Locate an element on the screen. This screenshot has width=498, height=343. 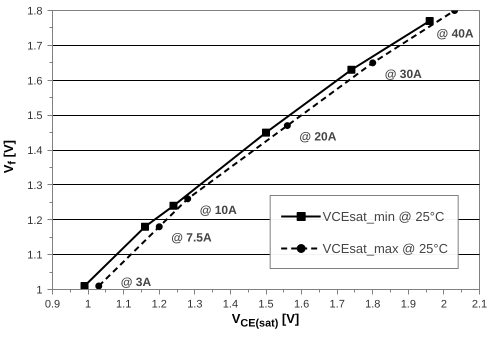
x-tick-label: 2 is located at coordinates (443, 304).